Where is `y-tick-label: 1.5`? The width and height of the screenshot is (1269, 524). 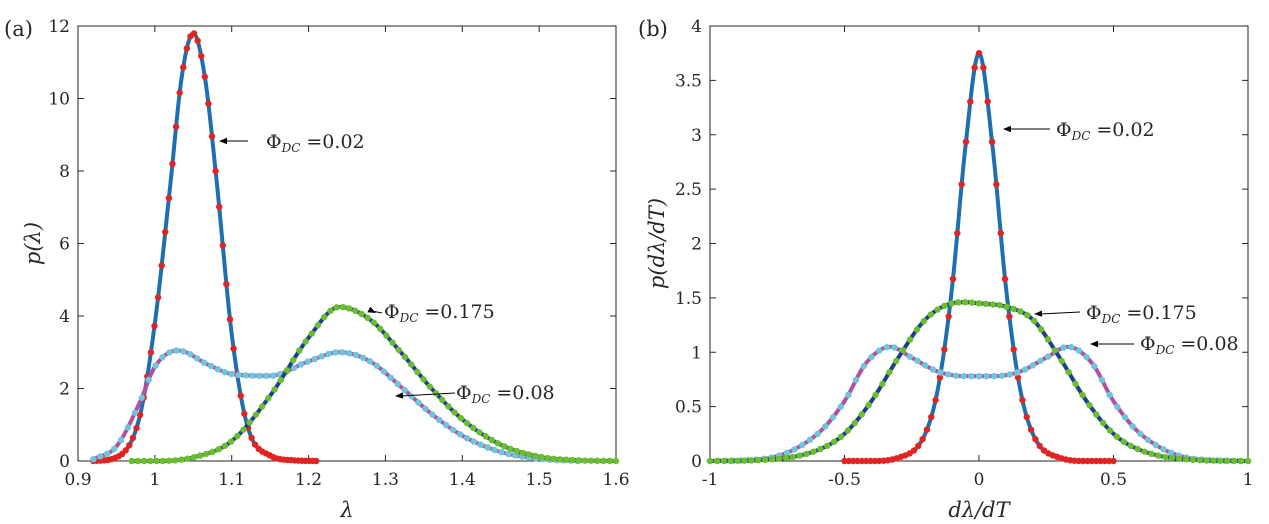 y-tick-label: 1.5 is located at coordinates (688, 299).